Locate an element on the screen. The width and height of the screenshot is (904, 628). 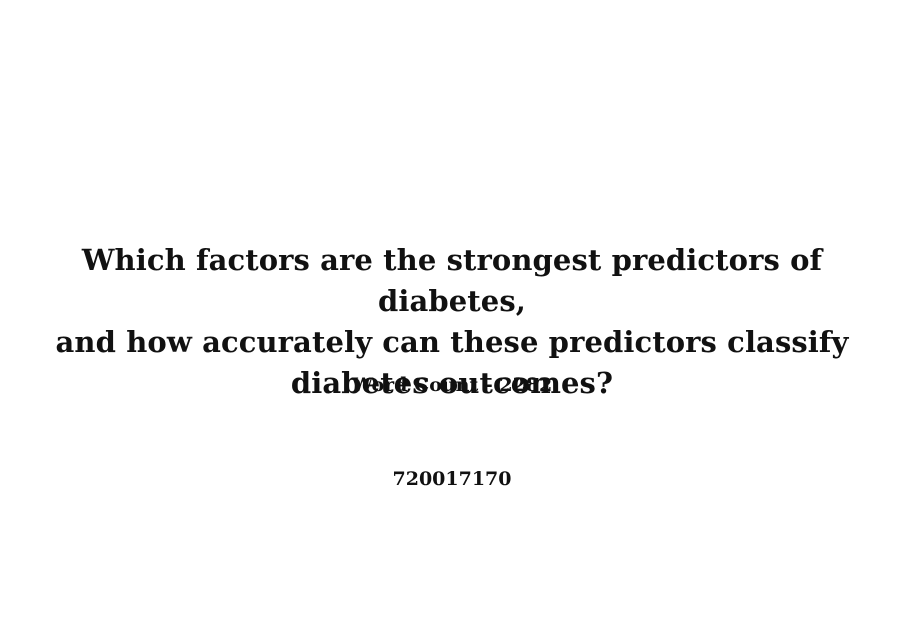
word-count: Word Count - 2282 is located at coordinates (452, 385).